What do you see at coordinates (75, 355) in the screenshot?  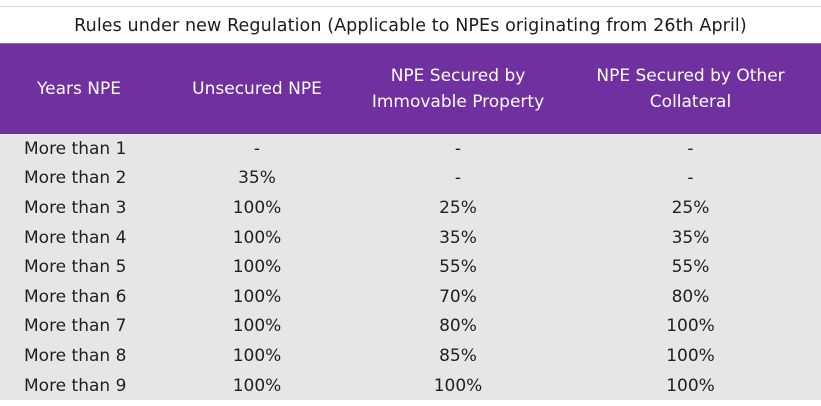 I see `row-label-years: More than 8` at bounding box center [75, 355].